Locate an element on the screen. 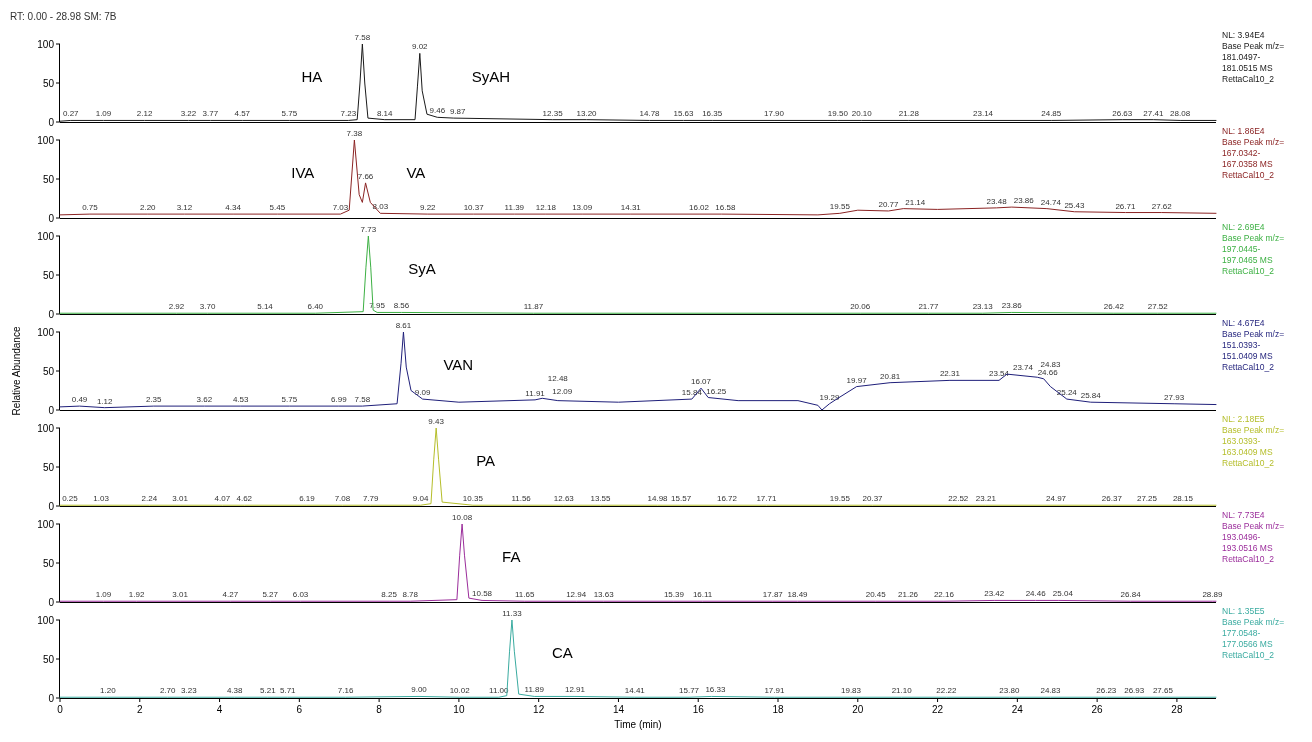  annotation: 11.56 is located at coordinates (521, 499).